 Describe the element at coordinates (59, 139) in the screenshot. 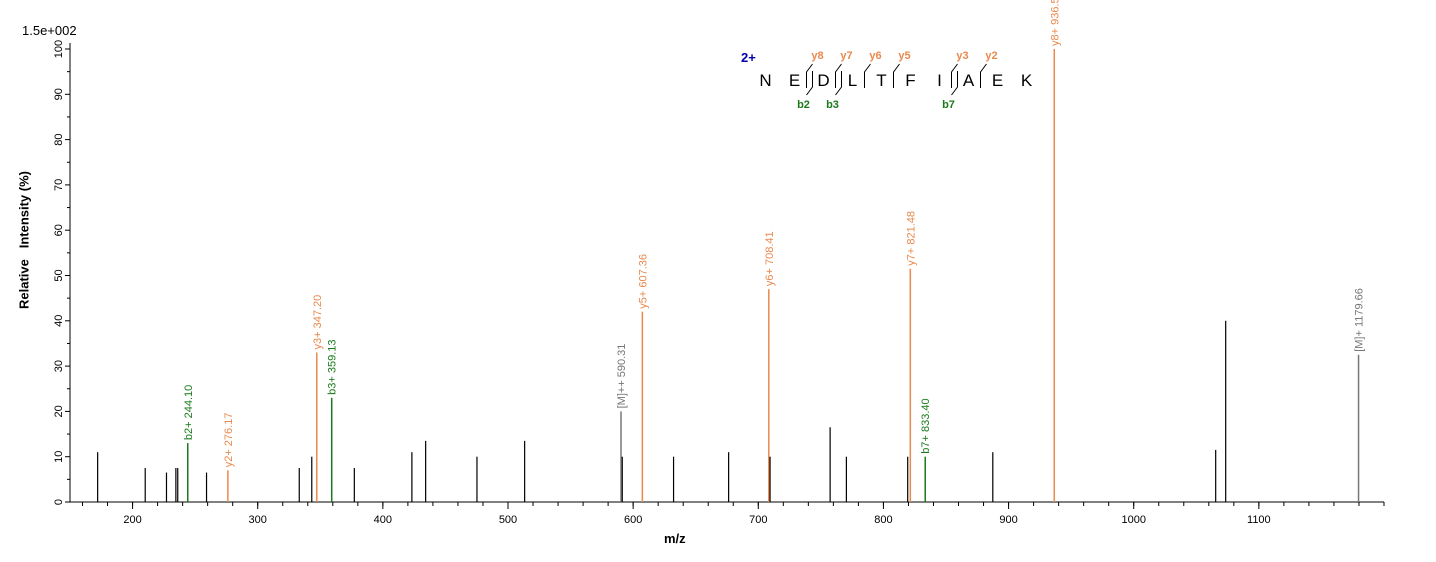

I see `y-tick-label: 80` at that location.